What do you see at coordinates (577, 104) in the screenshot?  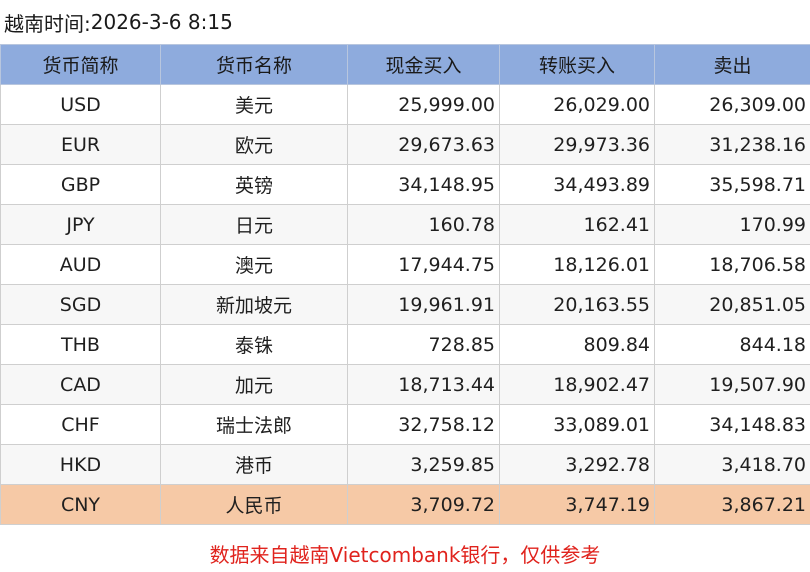 I see `transfer-buy-cell: 26,029.00` at bounding box center [577, 104].